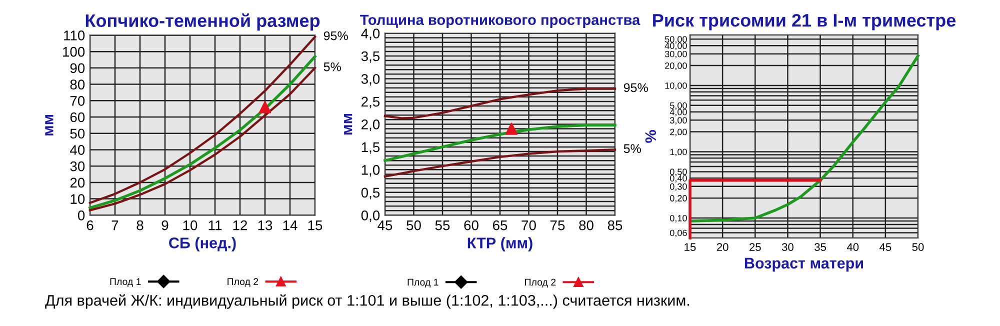  Describe the element at coordinates (804, 22) in the screenshot. I see `chart-title: Риск трисомии 21 в I-м триместре` at that location.